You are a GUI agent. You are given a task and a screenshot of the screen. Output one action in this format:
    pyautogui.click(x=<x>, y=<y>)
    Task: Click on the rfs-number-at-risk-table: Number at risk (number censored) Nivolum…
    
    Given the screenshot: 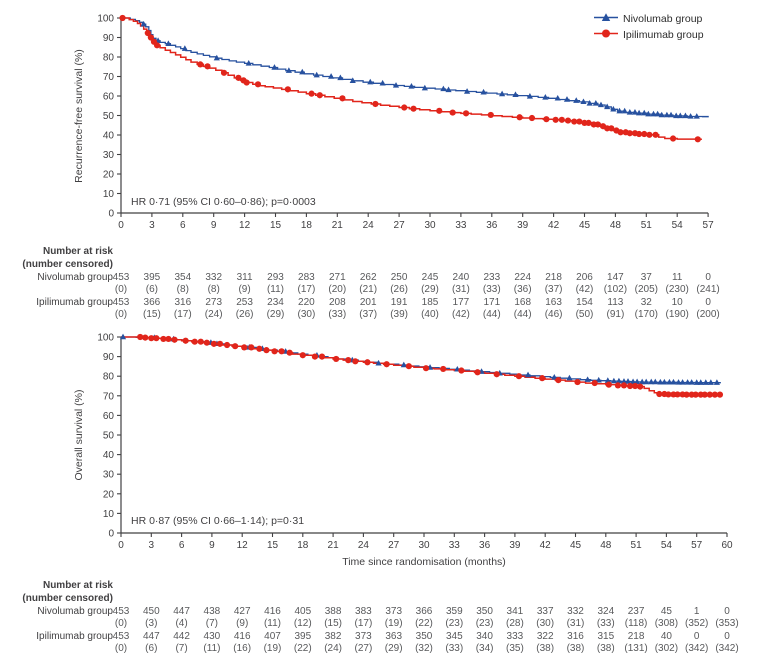 What is the action you would take?
    pyautogui.click(x=381, y=284)
    